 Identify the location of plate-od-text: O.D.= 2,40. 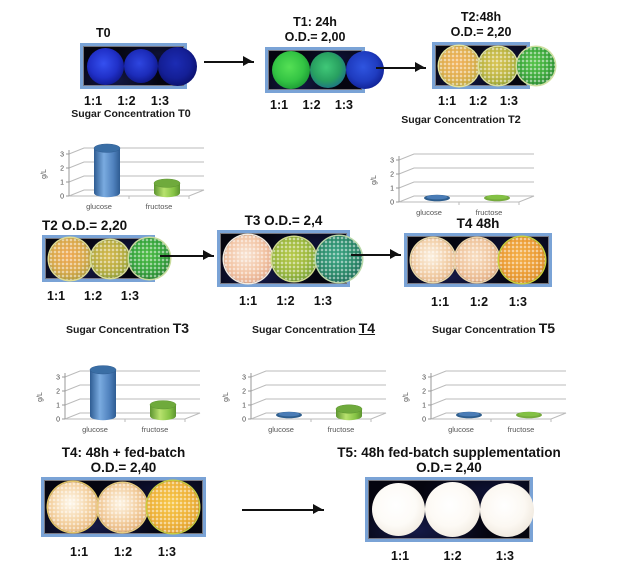
(123, 467).